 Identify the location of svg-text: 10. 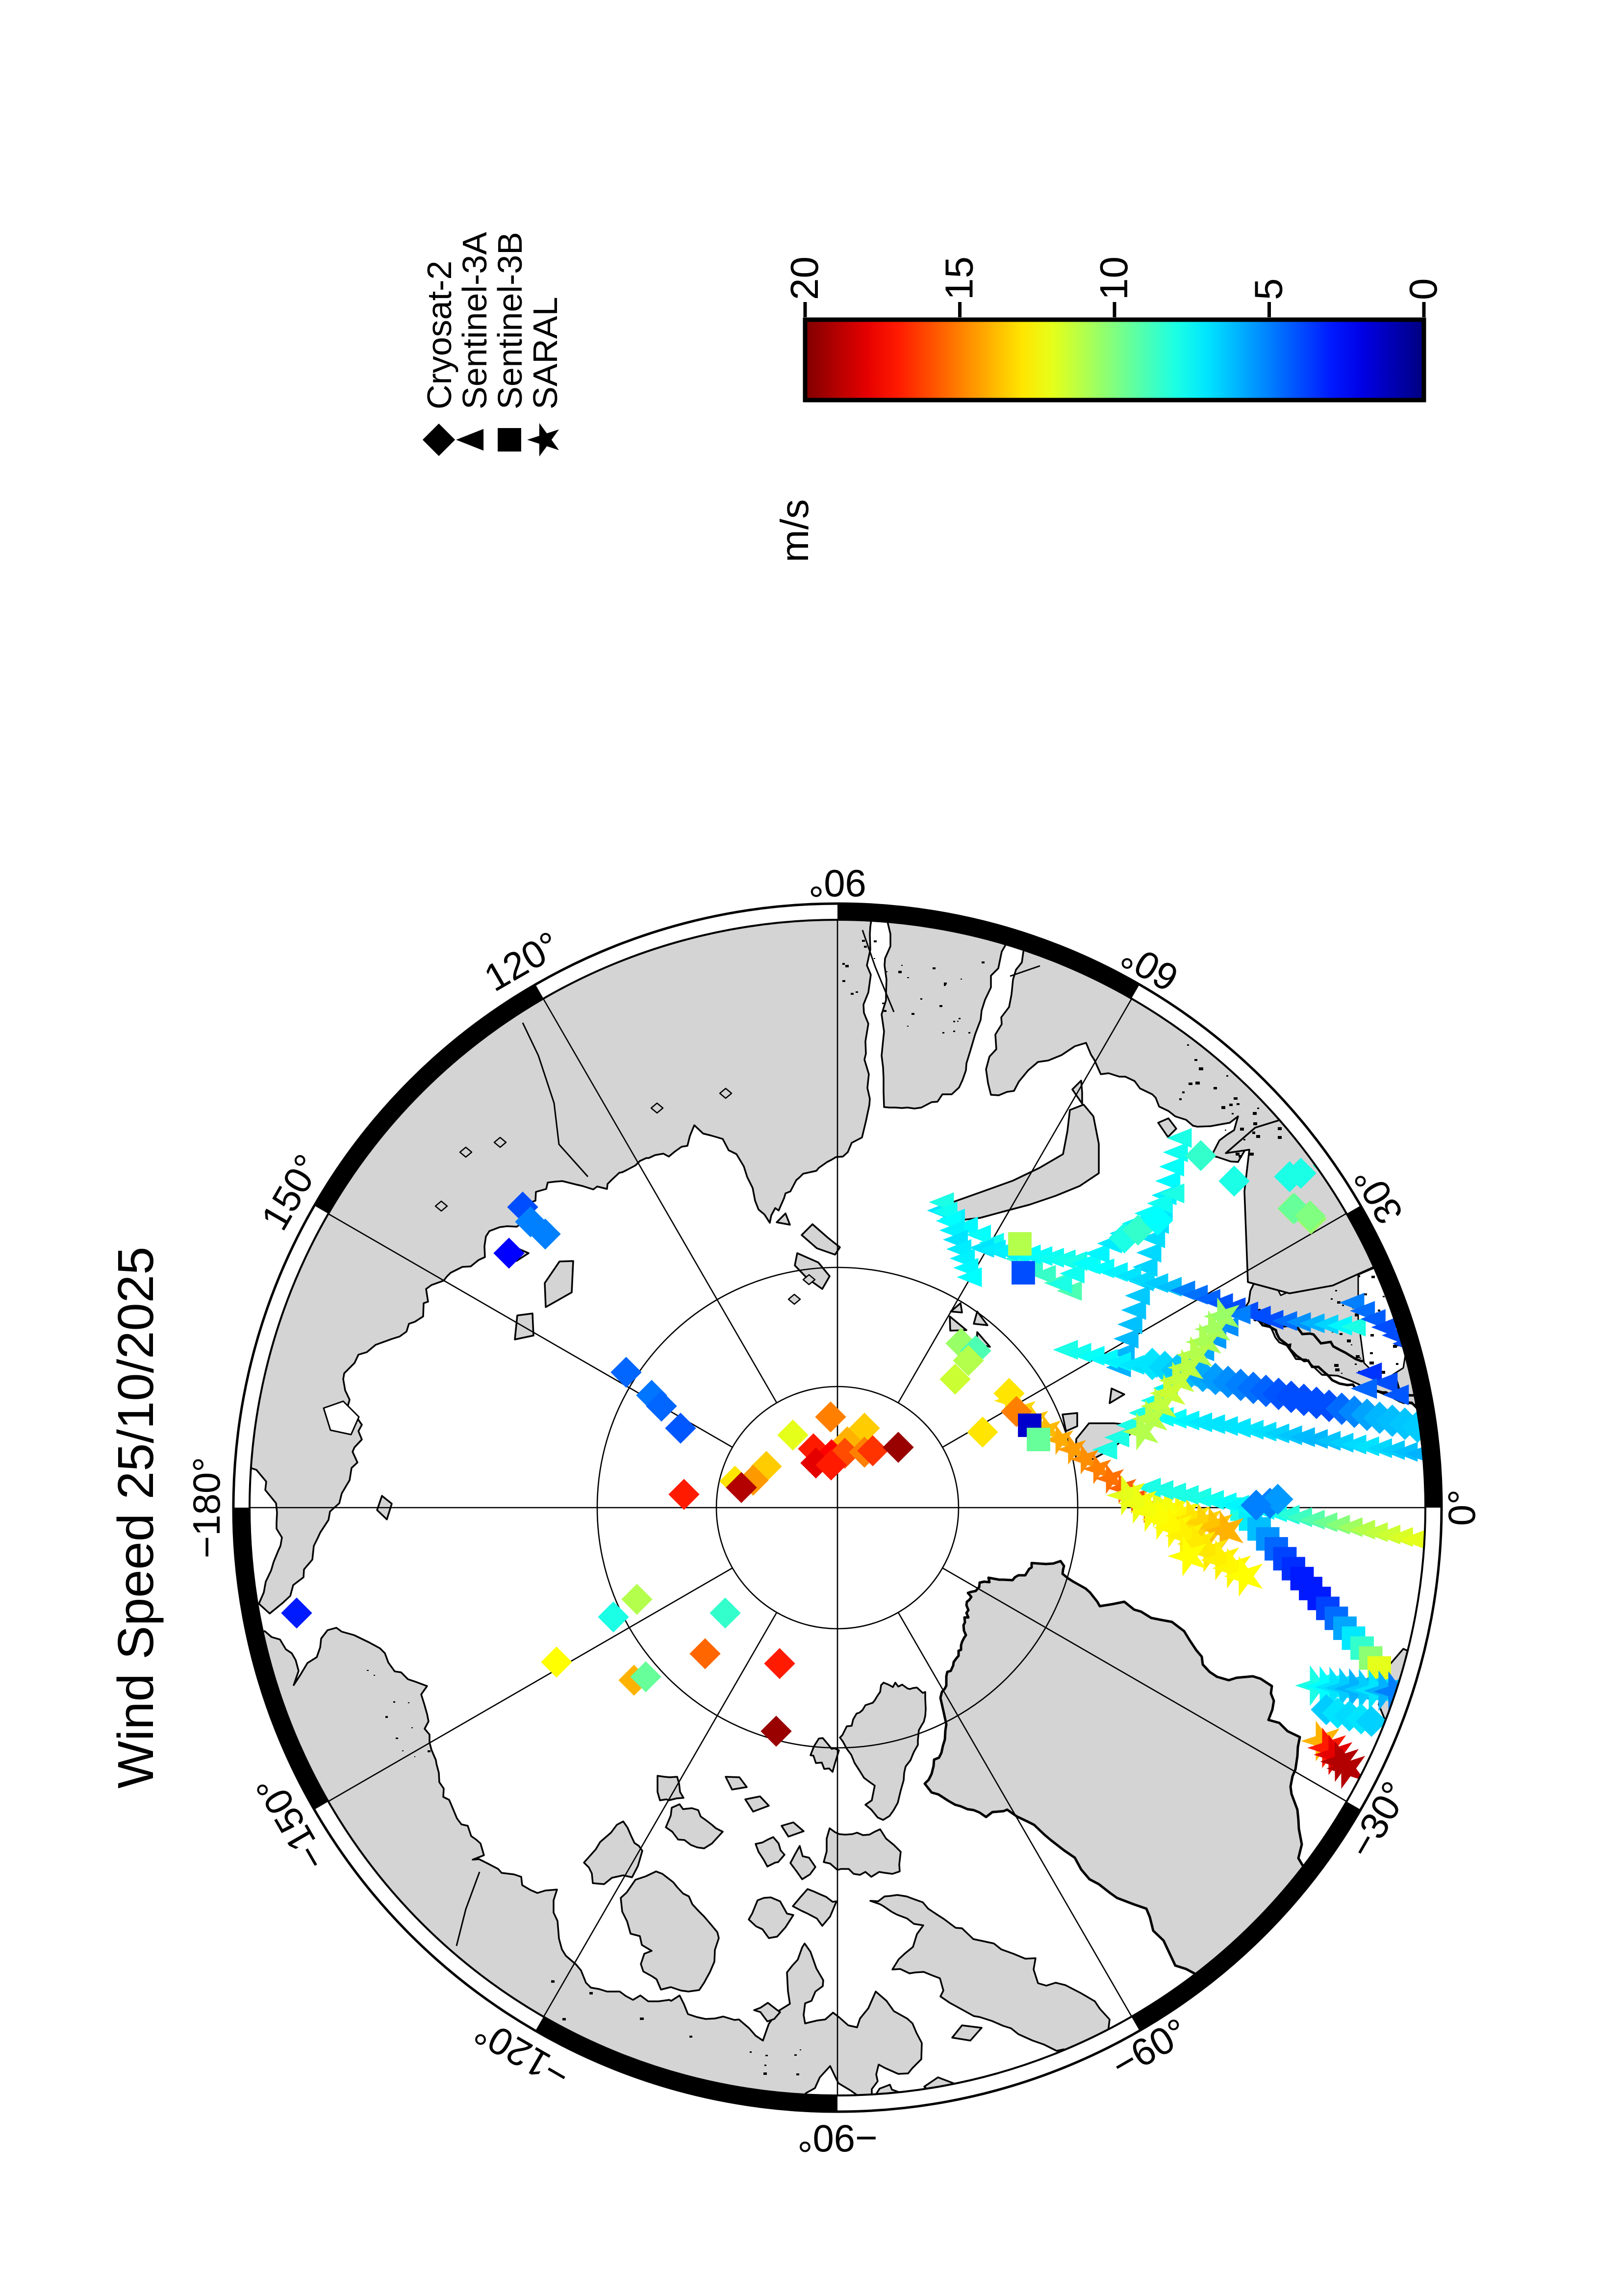
(1114, 278).